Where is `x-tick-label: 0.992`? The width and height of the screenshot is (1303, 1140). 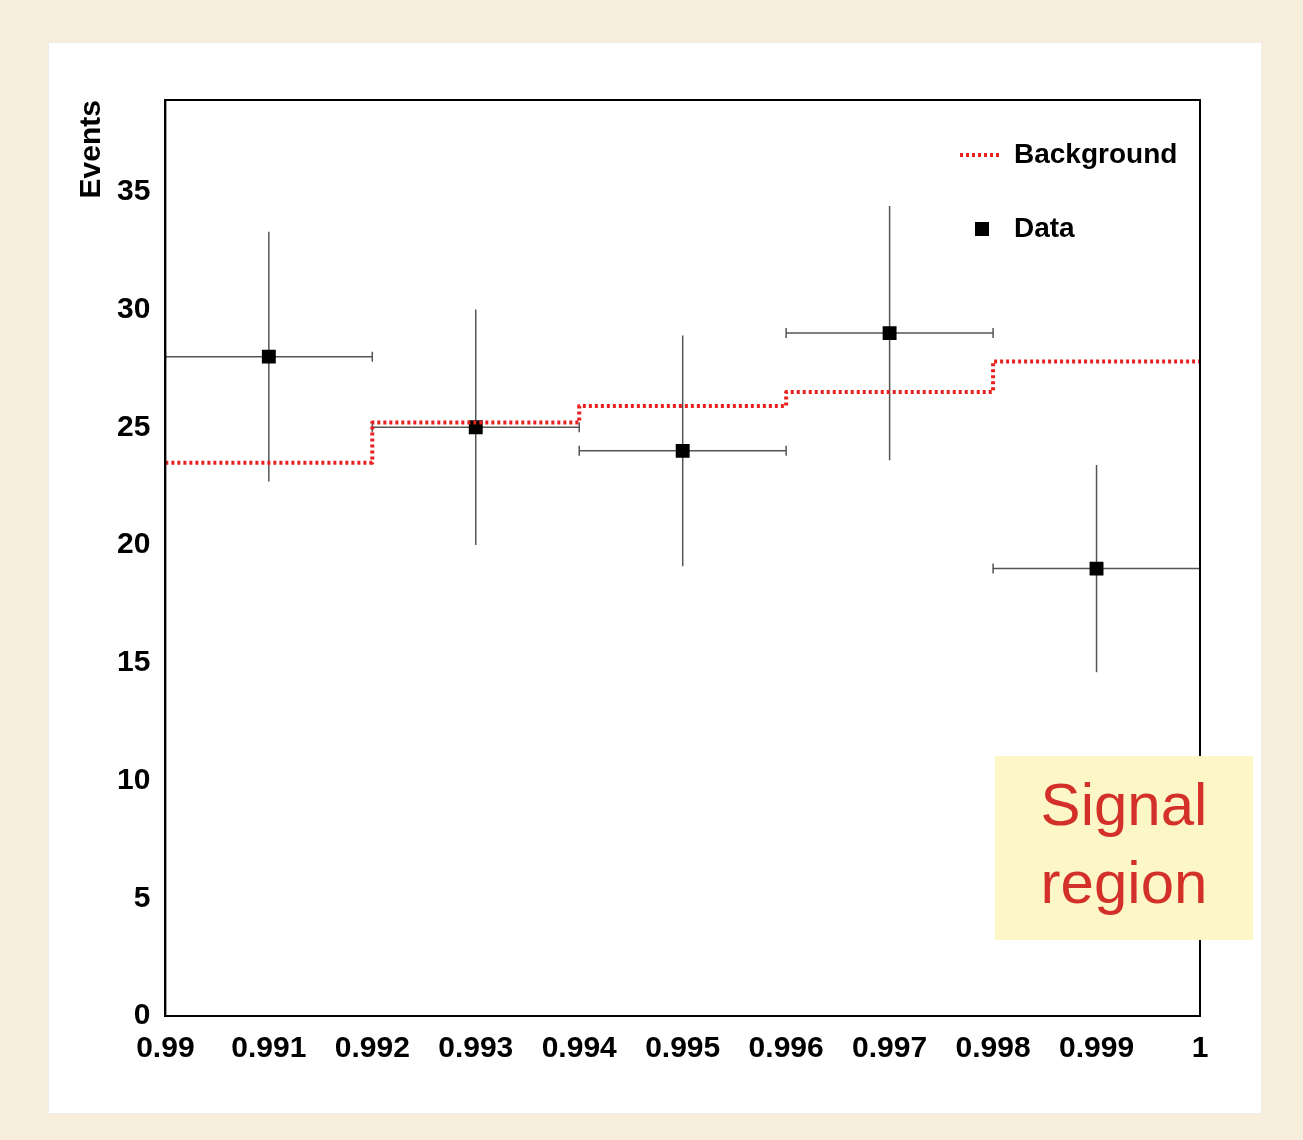 x-tick-label: 0.992 is located at coordinates (372, 1047).